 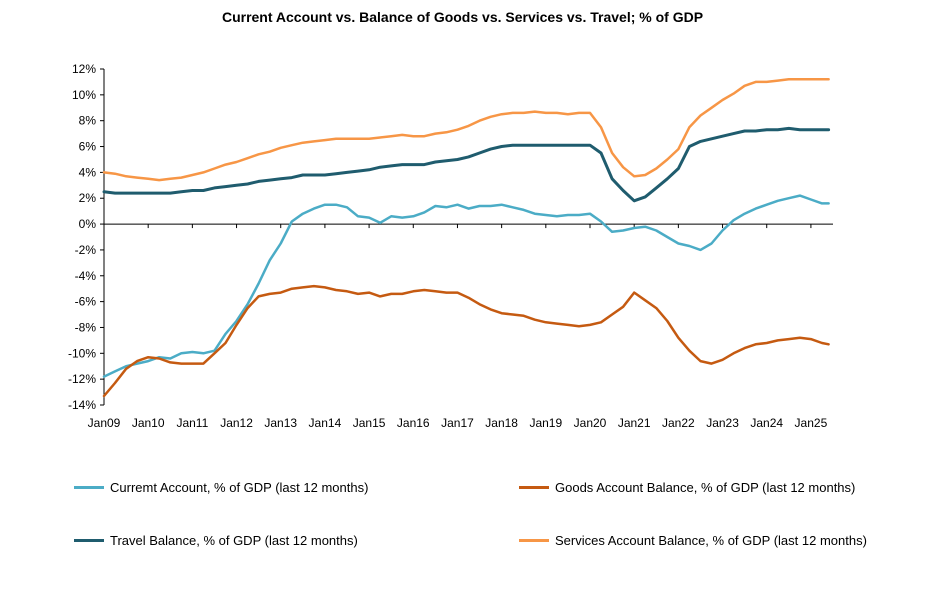 What do you see at coordinates (236, 423) in the screenshot?
I see `x-tick-label: Jan12` at bounding box center [236, 423].